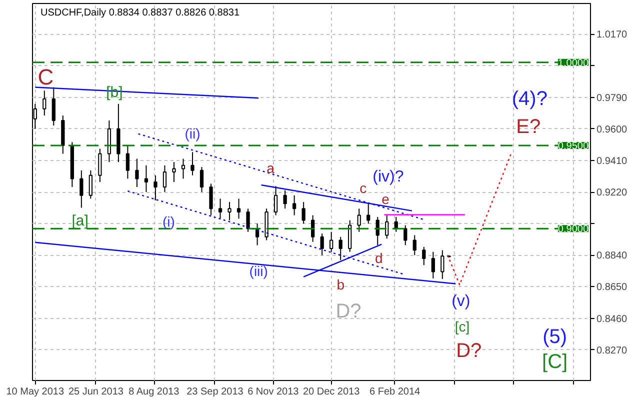  I want to click on y-tick-label: 0.9410, so click(612, 161).